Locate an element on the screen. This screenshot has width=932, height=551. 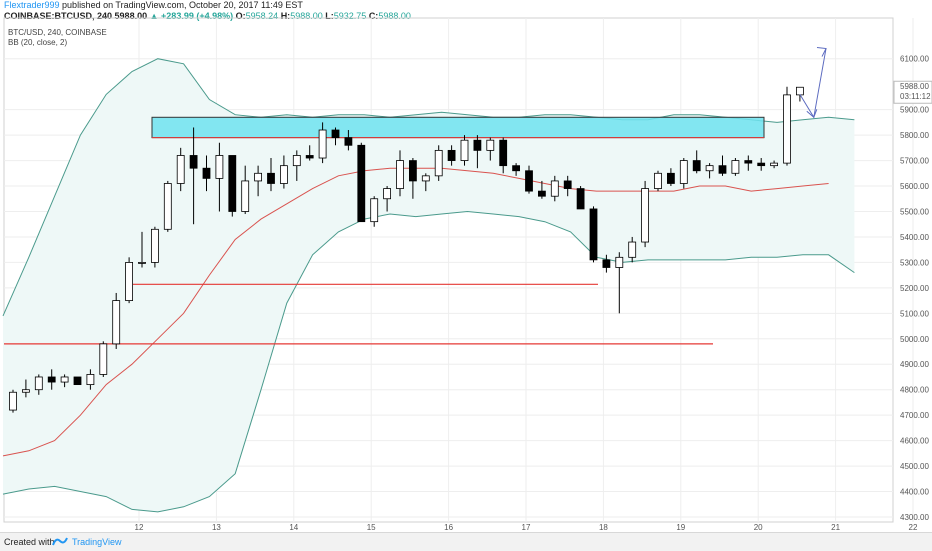
projection-drawing is located at coordinates (813, 83).